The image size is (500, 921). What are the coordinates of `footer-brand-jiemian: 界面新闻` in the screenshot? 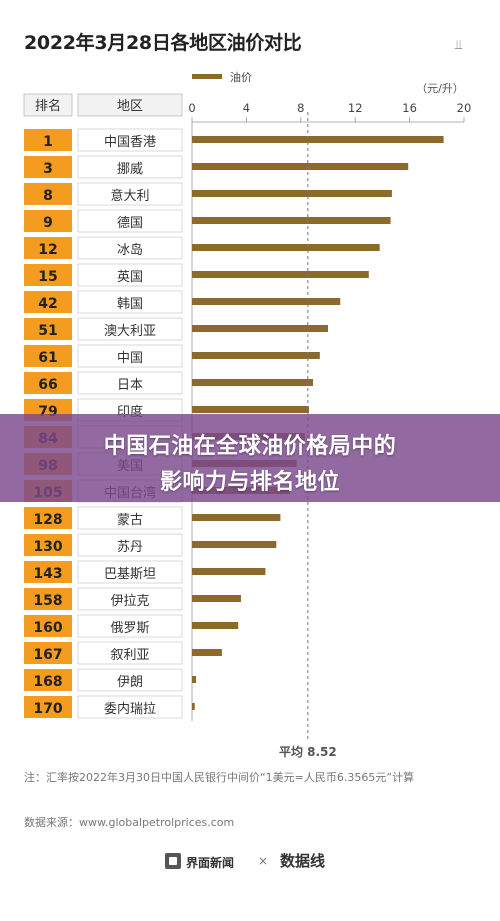 It's located at (210, 863).